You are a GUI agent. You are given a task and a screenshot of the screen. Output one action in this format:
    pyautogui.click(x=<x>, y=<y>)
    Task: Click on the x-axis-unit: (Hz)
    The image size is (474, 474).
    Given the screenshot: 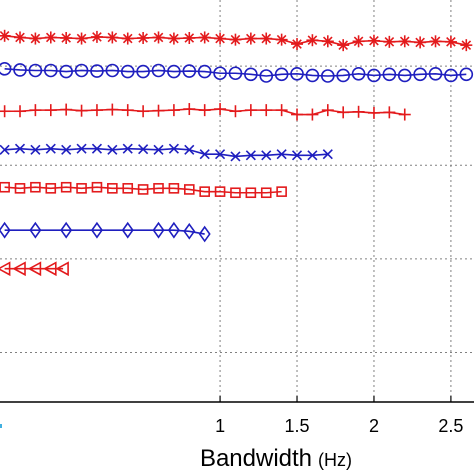 What is the action you would take?
    pyautogui.click(x=335, y=460)
    